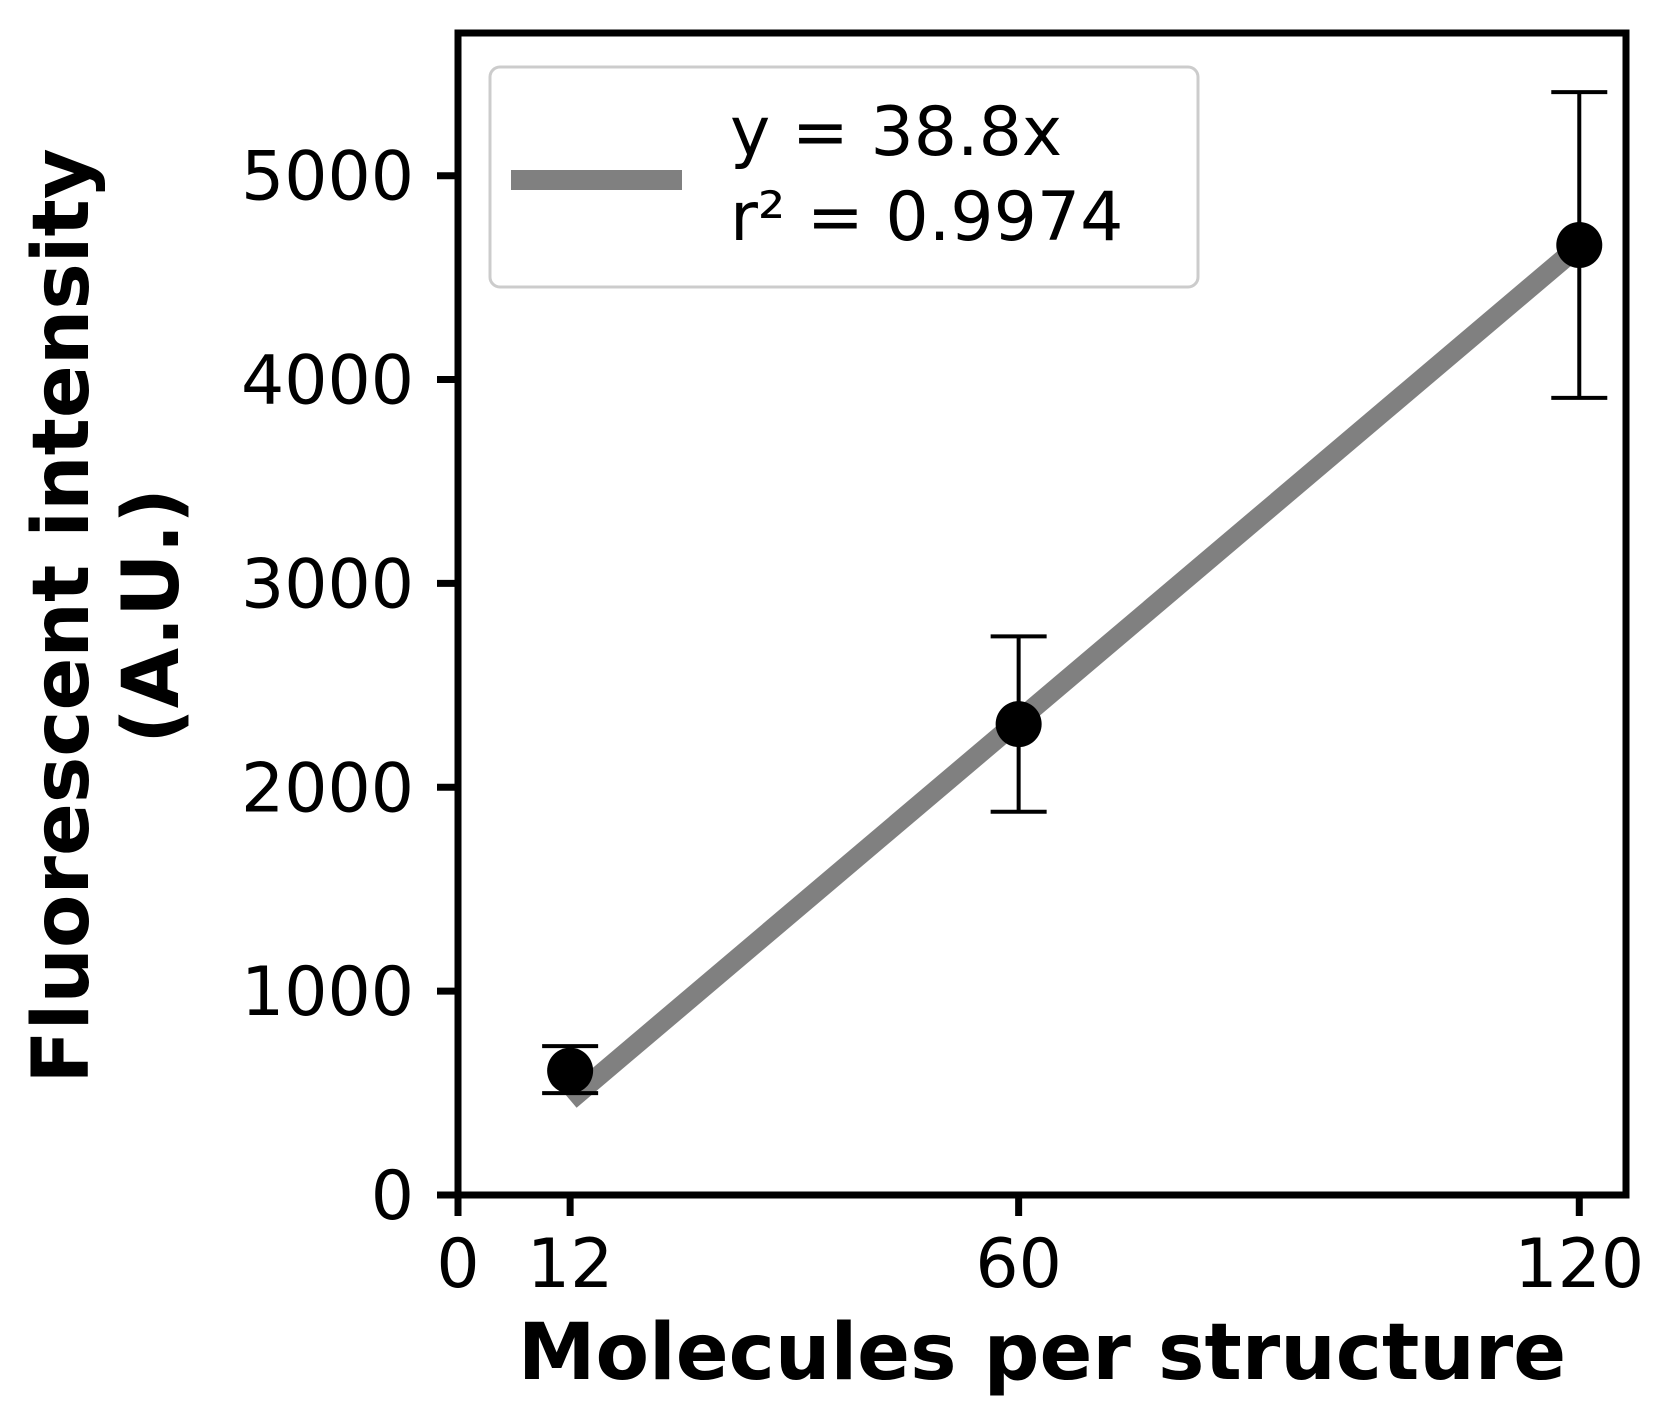  Describe the element at coordinates (926, 217) in the screenshot. I see `legend-label-line2: r² = 0.9974` at that location.